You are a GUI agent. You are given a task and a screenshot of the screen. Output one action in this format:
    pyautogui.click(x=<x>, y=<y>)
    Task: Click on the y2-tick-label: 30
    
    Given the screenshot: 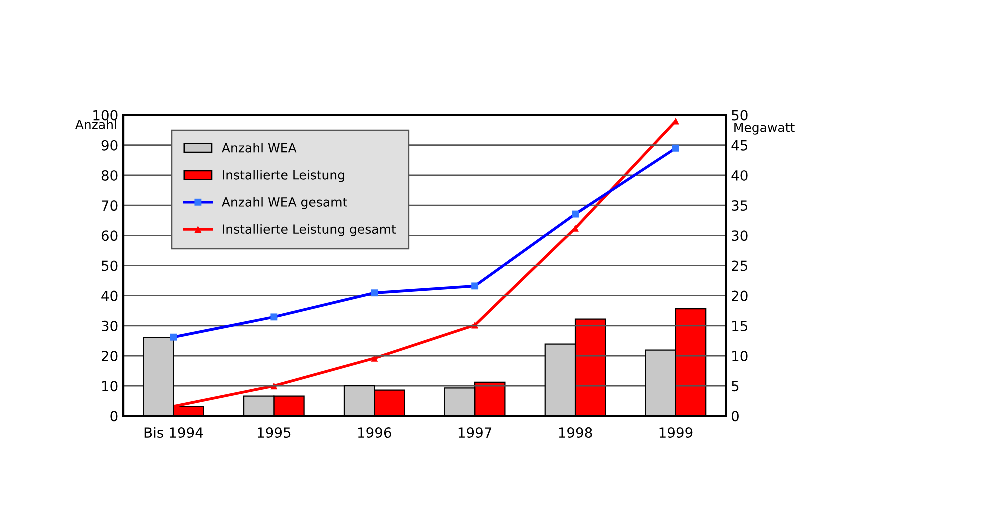 What is the action you would take?
    pyautogui.click(x=740, y=236)
    